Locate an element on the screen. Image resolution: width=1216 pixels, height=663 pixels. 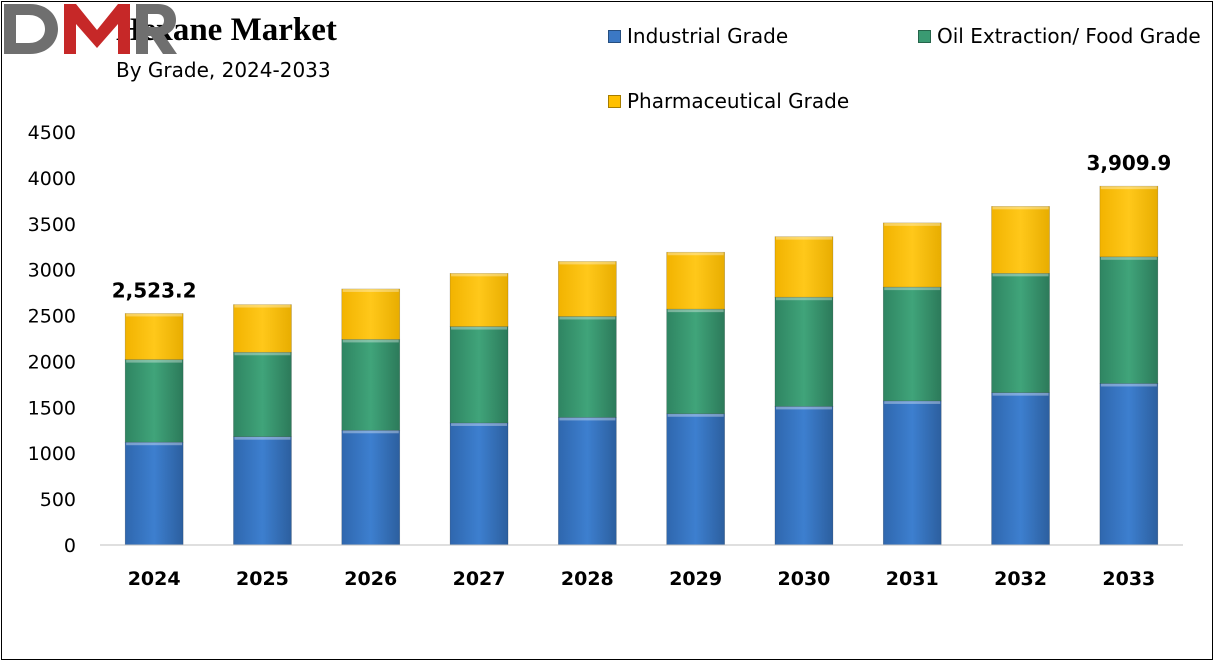
x-tick-label: 2029 is located at coordinates (695, 579).